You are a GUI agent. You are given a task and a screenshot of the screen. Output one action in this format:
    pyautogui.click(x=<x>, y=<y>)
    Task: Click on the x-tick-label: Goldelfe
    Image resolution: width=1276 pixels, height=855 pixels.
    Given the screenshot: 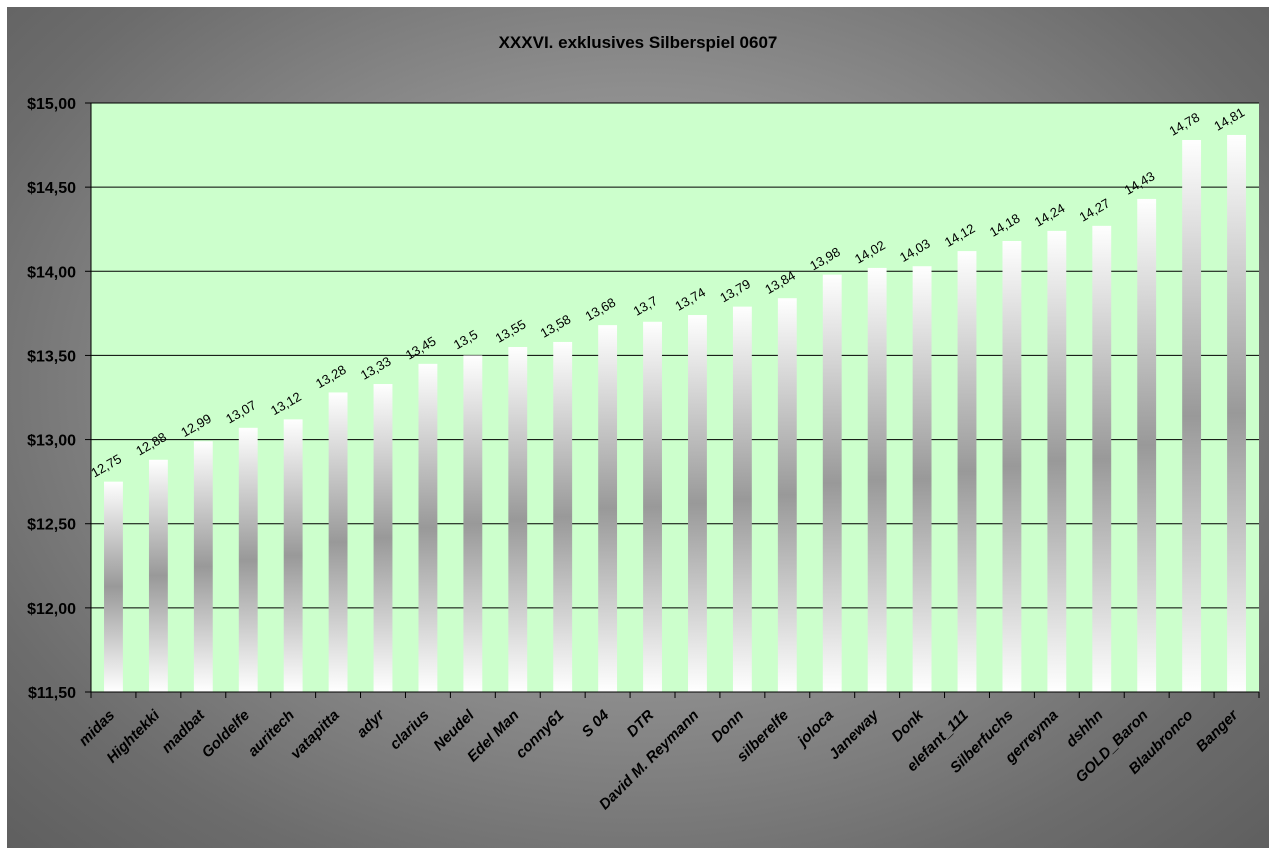 What is the action you would take?
    pyautogui.click(x=226, y=734)
    